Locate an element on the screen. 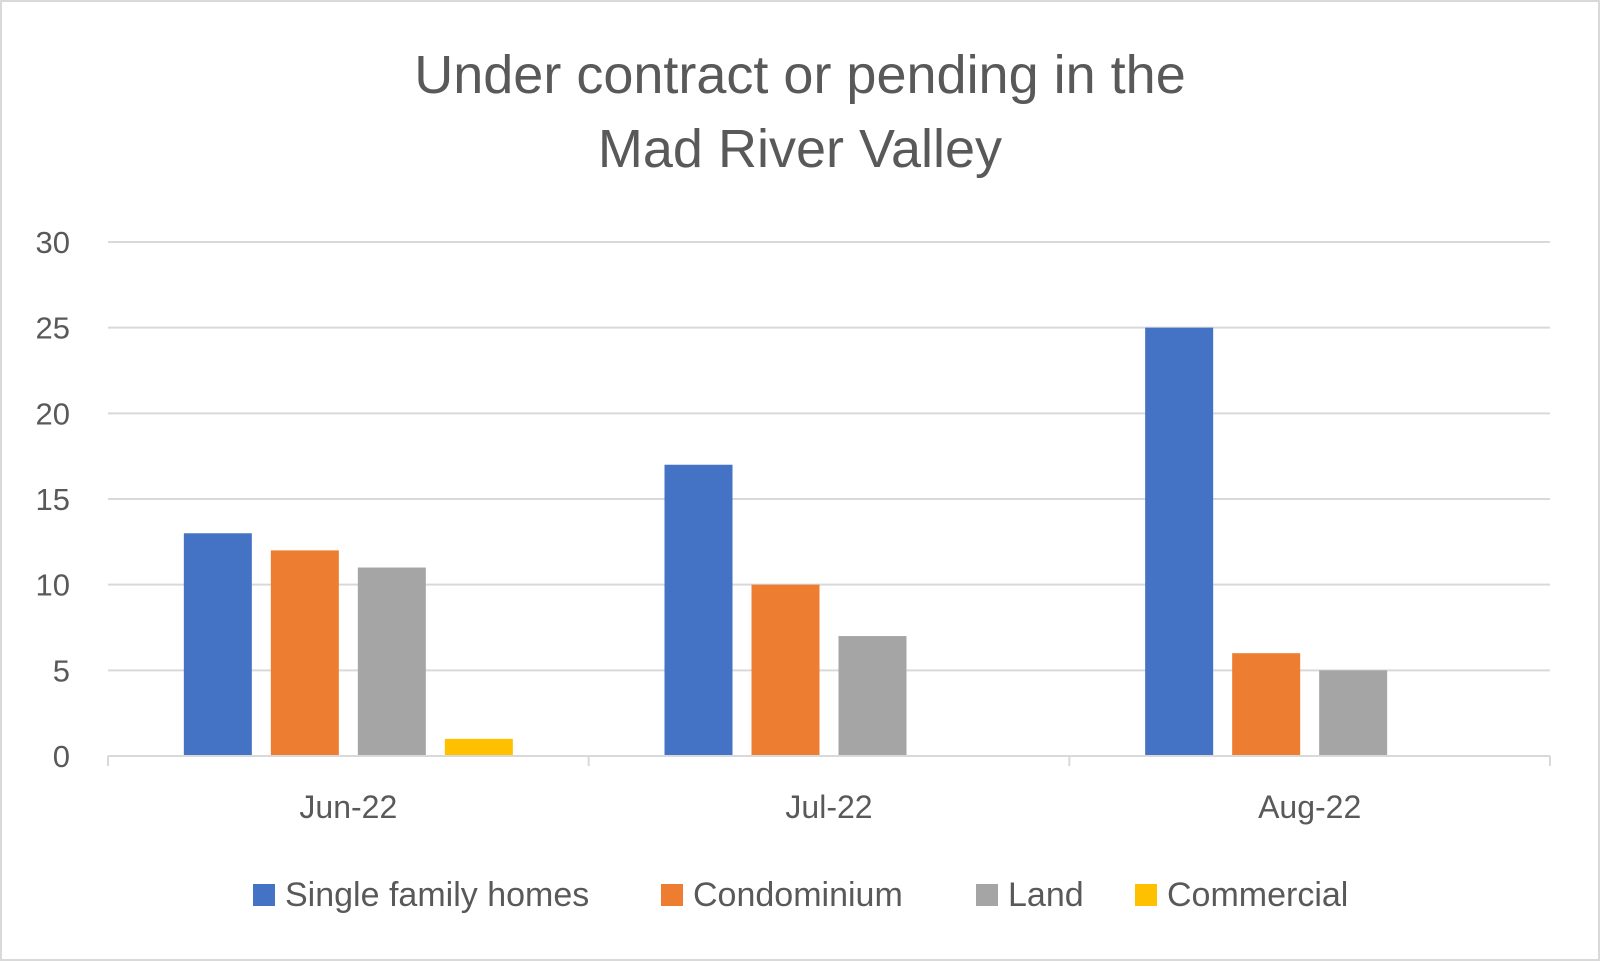 This screenshot has height=961, width=1600. chart-title-line-1: Under contract or pending in the is located at coordinates (800, 75).